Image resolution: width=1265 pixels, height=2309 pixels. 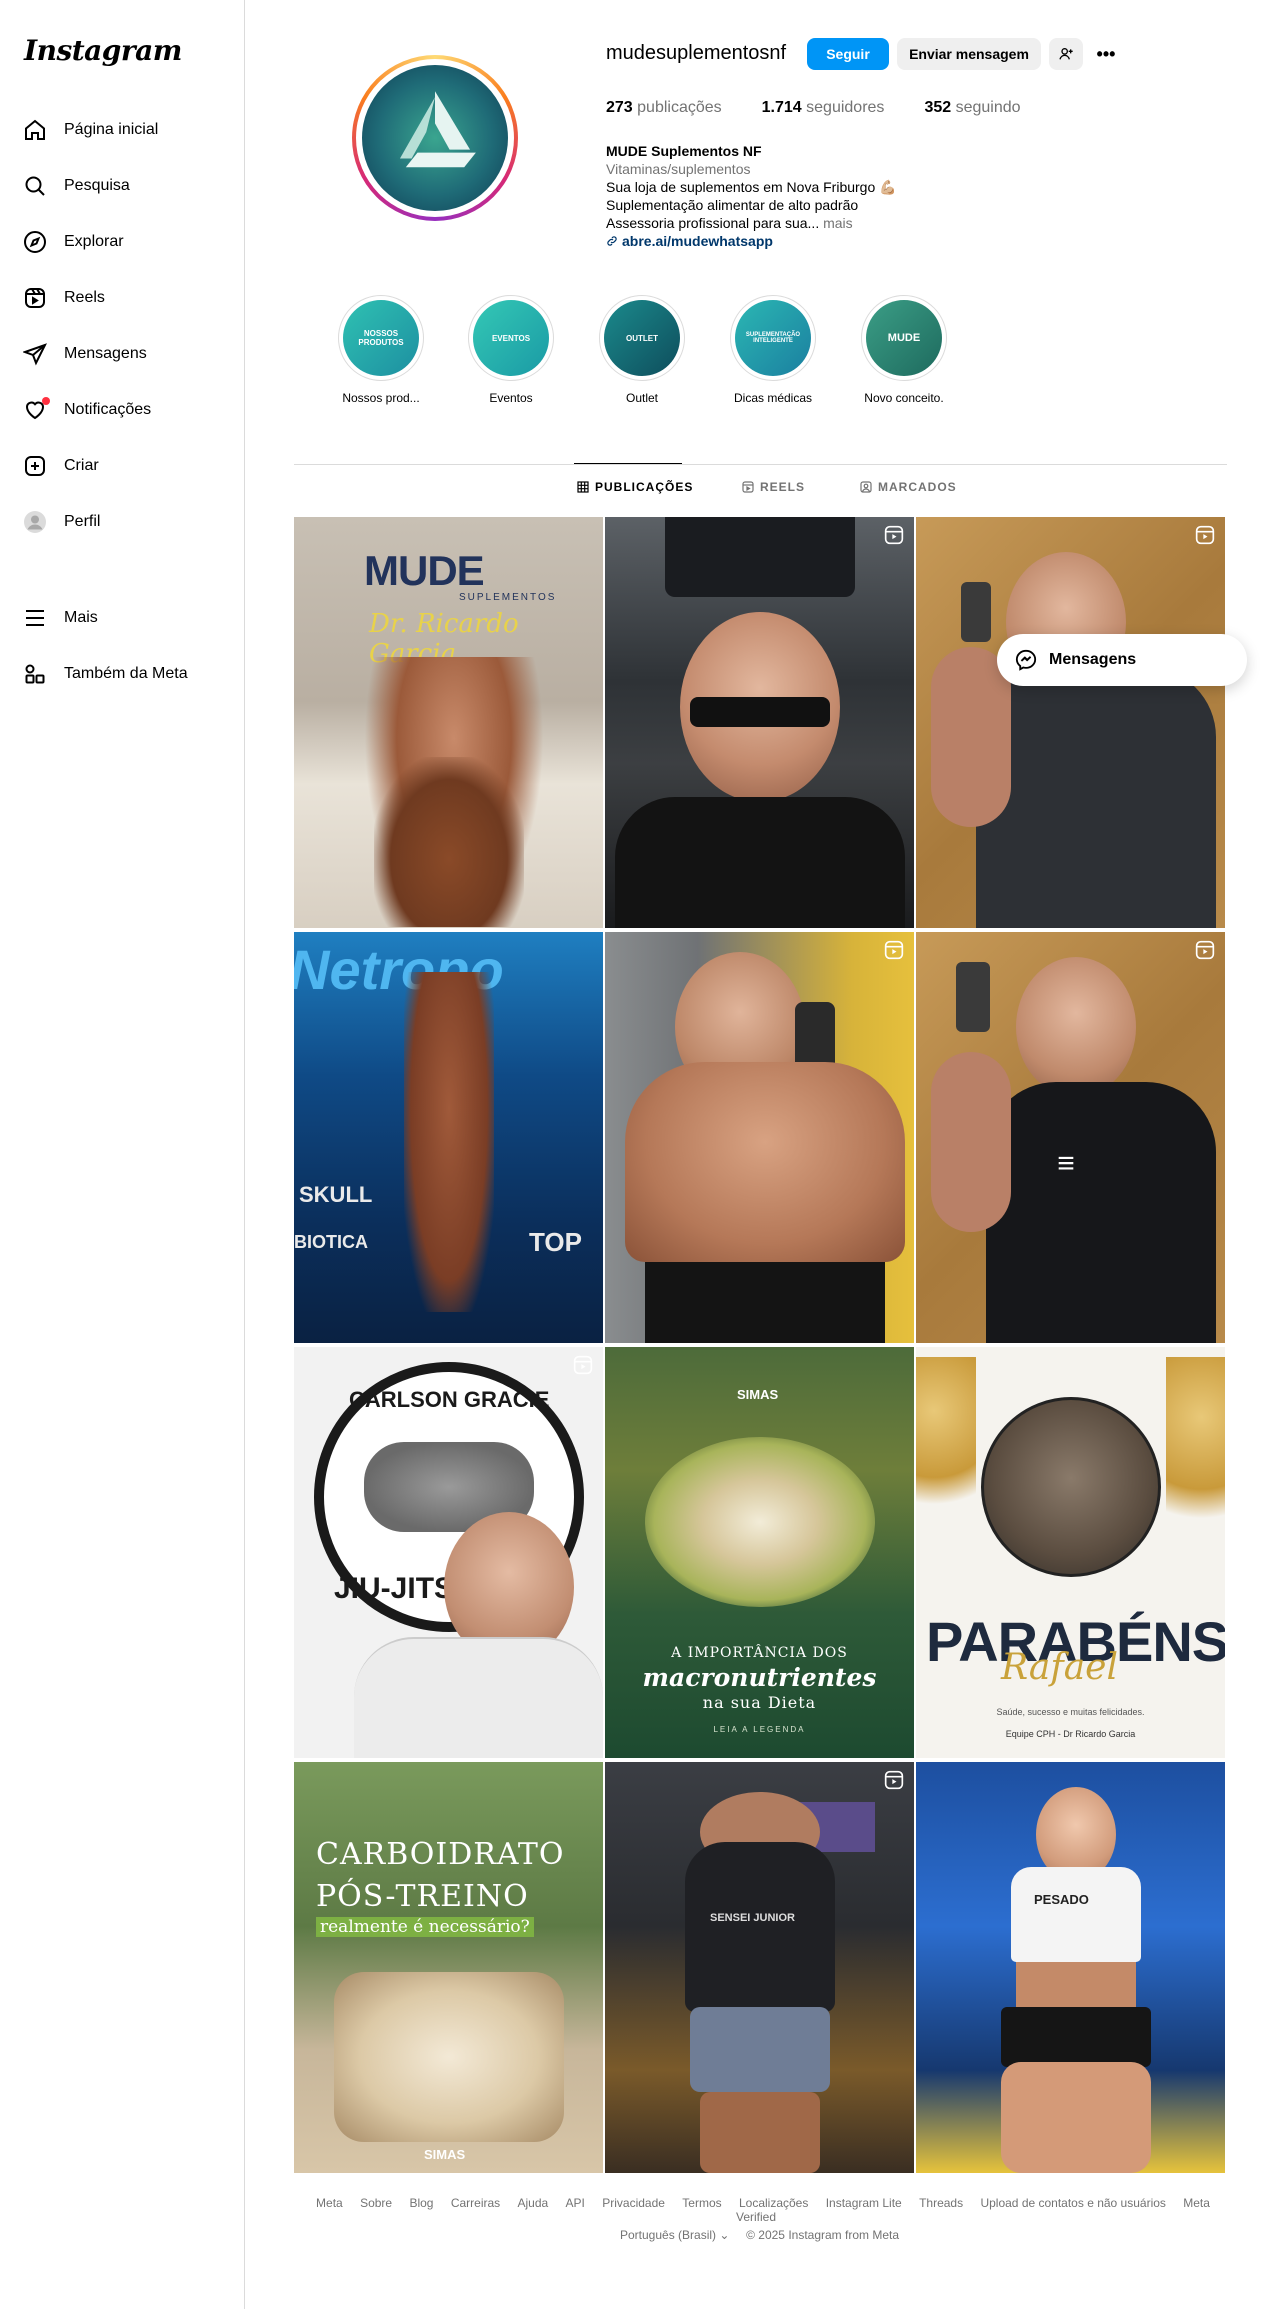 What do you see at coordinates (823, 107) in the screenshot?
I see `followers-count: 1.714 seguidores` at bounding box center [823, 107].